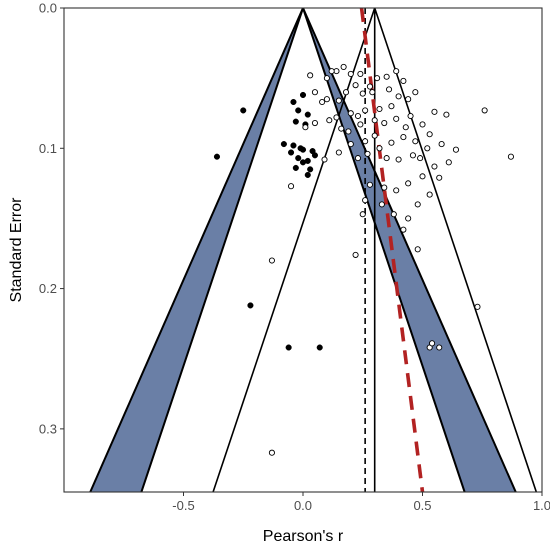 Image resolution: width=550 pixels, height=550 pixels. Describe the element at coordinates (541, 505) in the screenshot. I see `x-tick-label: 1.0` at that location.